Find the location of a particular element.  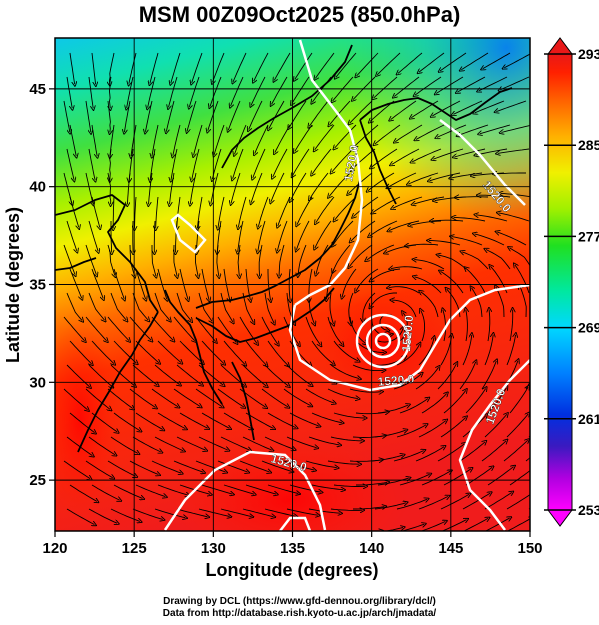

x-tick-label: 140 is located at coordinates (371, 548).